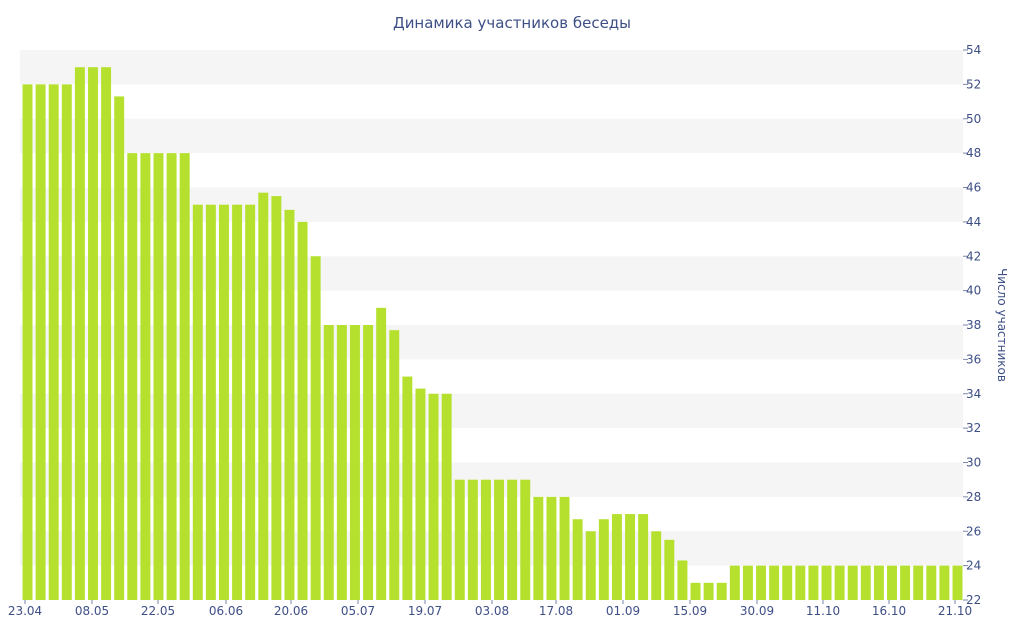 Image resolution: width=1024 pixels, height=644 pixels. What do you see at coordinates (973, 463) in the screenshot?
I see `y-tick-label: 30` at bounding box center [973, 463].